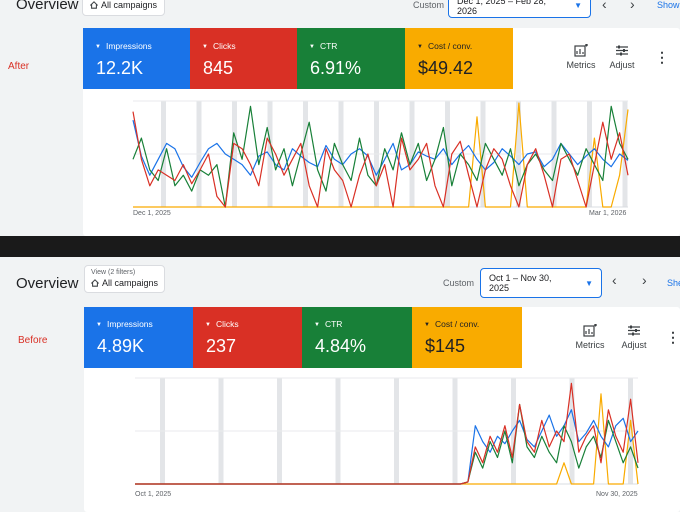  Describe the element at coordinates (387, 447) in the screenshot. I see `series-line-impressions` at that location.